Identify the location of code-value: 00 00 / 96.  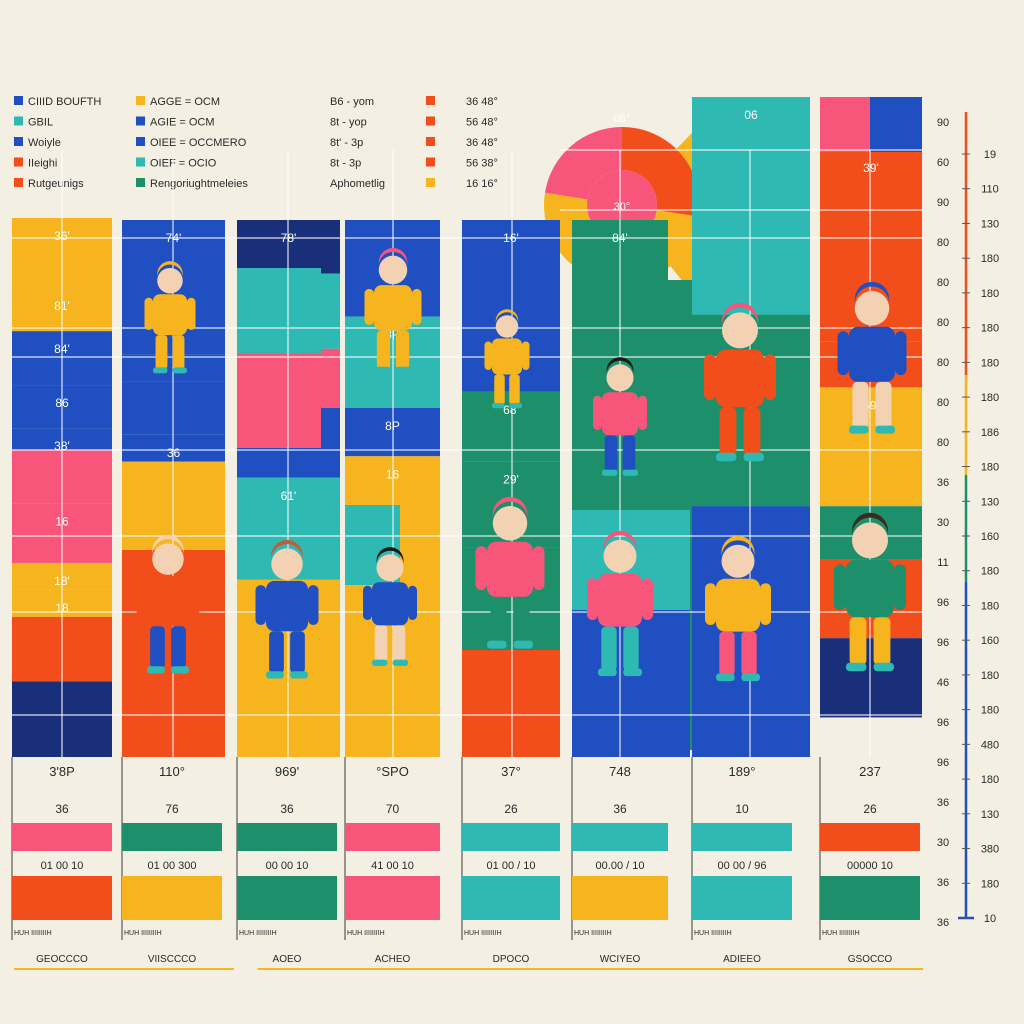
(742, 866).